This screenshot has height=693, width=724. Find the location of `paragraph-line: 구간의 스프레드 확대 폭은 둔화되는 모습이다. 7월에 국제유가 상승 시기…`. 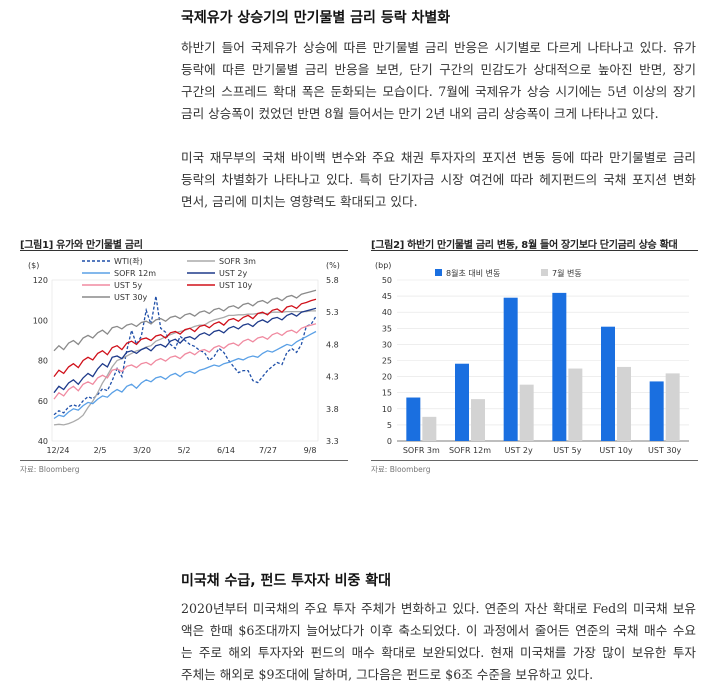

paragraph-line: 구간의 스프레드 확대 폭은 둔화되는 모습이다. 7월에 국제유가 상승 시기… is located at coordinates (438, 91).